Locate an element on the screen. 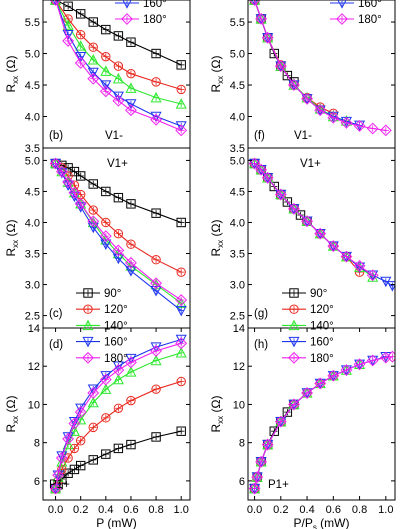 The width and height of the screenshot is (409, 529). legend-label: 120° is located at coordinates (322, 310).